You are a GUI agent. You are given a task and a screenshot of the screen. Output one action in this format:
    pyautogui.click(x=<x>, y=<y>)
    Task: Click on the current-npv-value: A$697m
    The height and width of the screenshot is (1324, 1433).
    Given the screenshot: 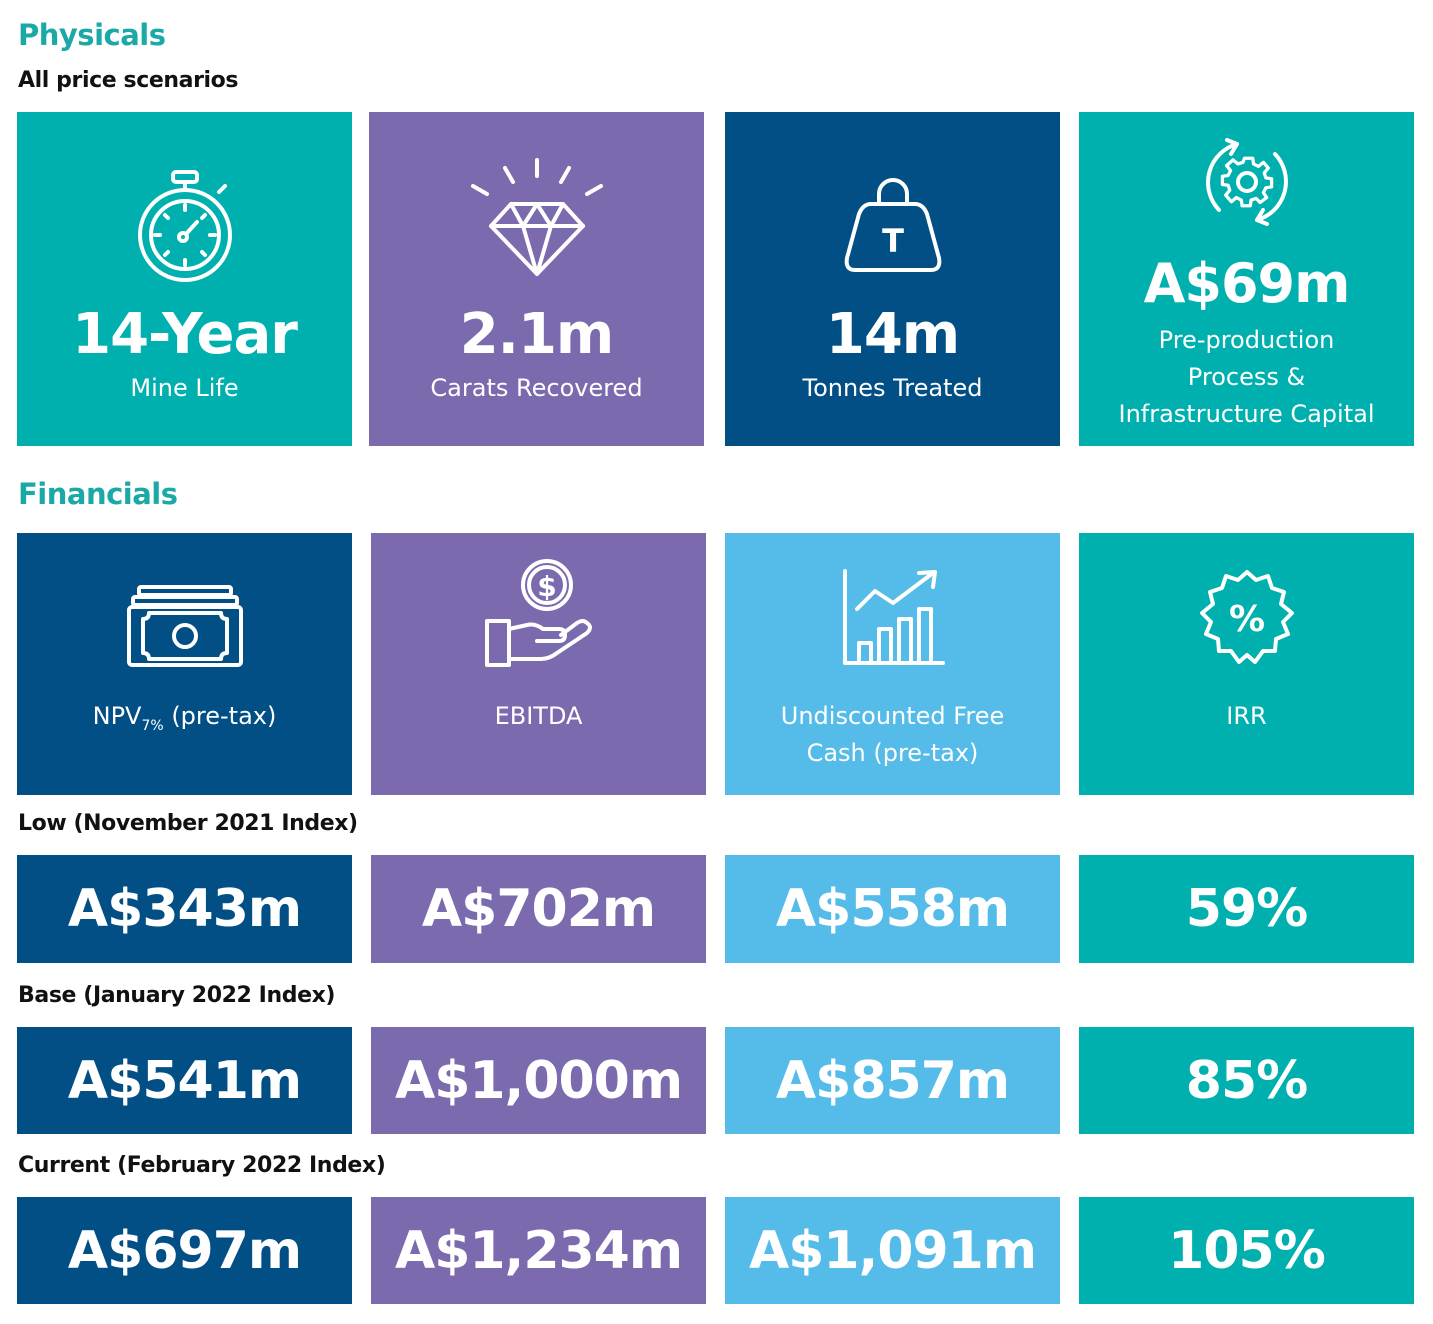 What is the action you would take?
    pyautogui.click(x=184, y=1250)
    